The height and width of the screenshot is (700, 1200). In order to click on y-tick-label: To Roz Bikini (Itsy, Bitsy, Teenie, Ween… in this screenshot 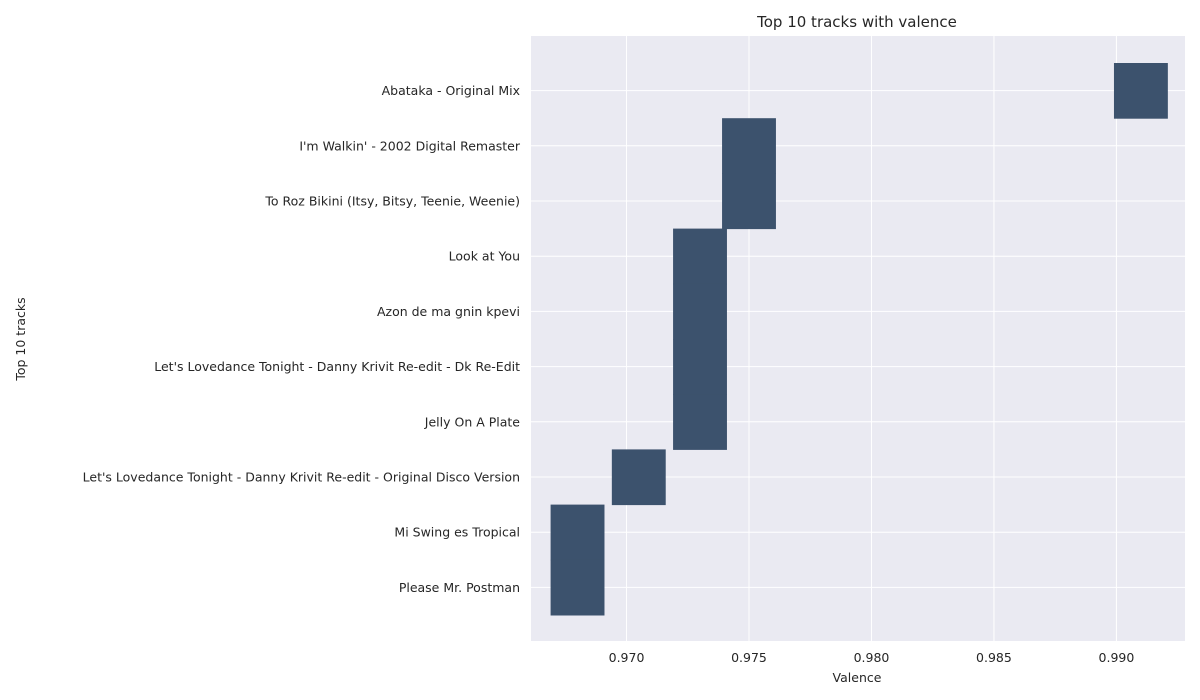, I will do `click(392, 201)`.